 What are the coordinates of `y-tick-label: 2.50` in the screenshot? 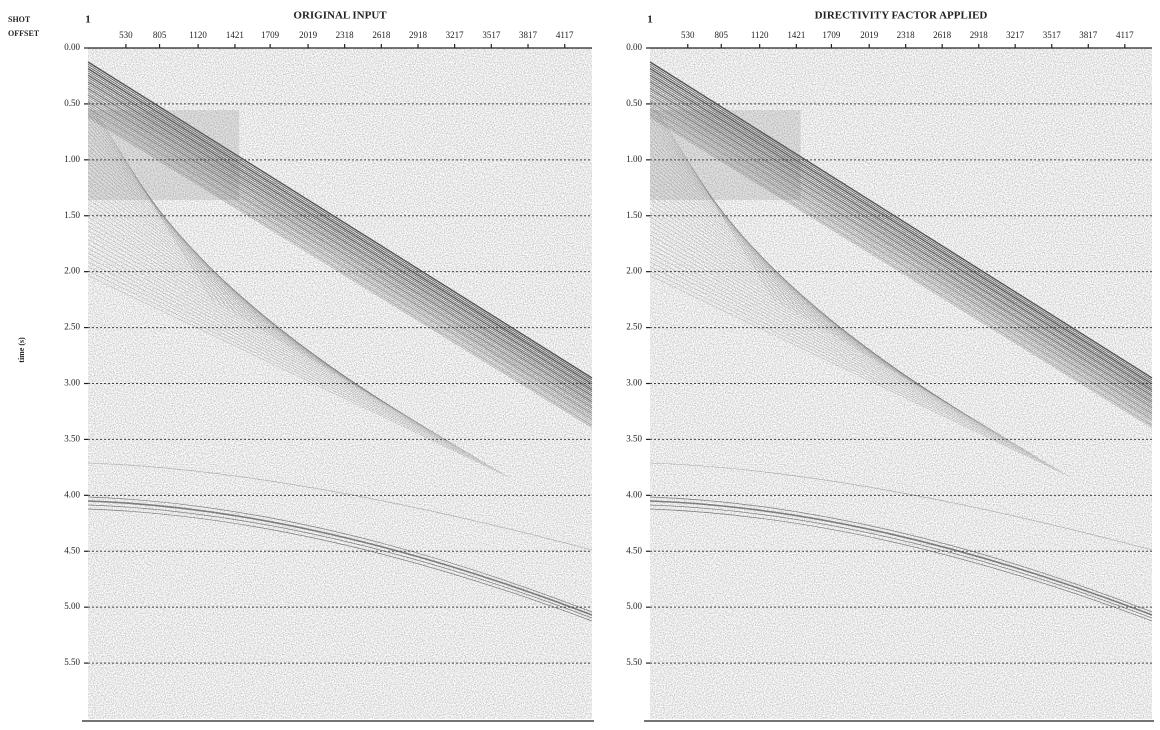 It's located at (634, 327).